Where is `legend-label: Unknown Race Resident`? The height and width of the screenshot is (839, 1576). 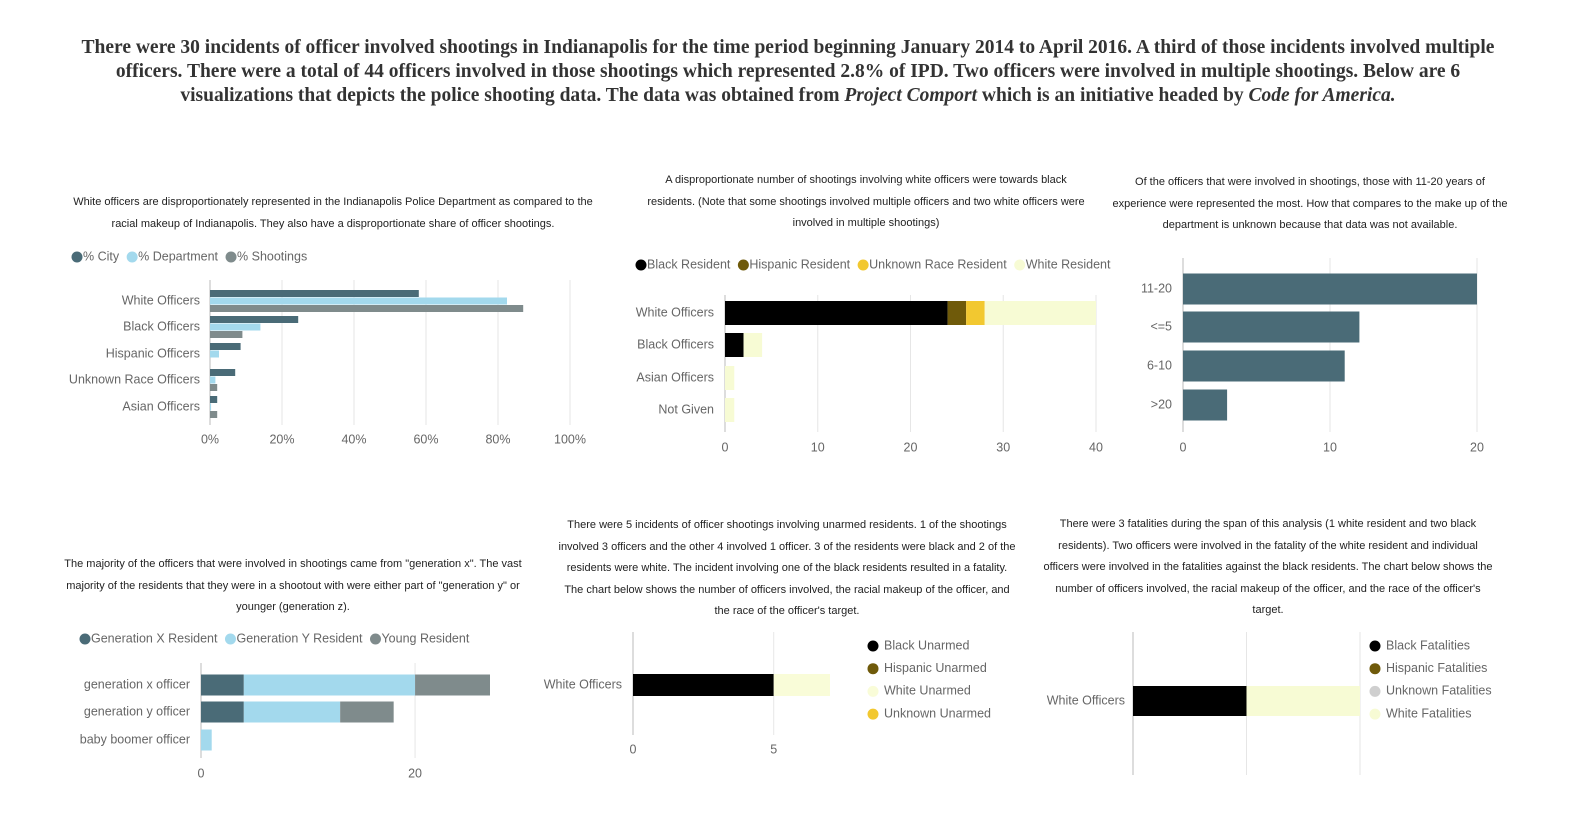 legend-label: Unknown Race Resident is located at coordinates (938, 264).